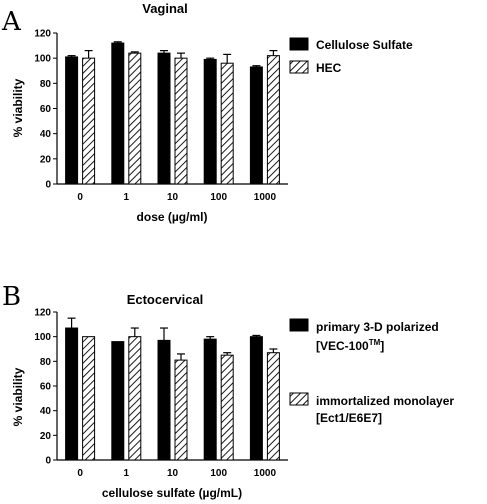 The height and width of the screenshot is (504, 487). Describe the element at coordinates (165, 8) in the screenshot. I see `panel-a-title: Vaginal` at that location.